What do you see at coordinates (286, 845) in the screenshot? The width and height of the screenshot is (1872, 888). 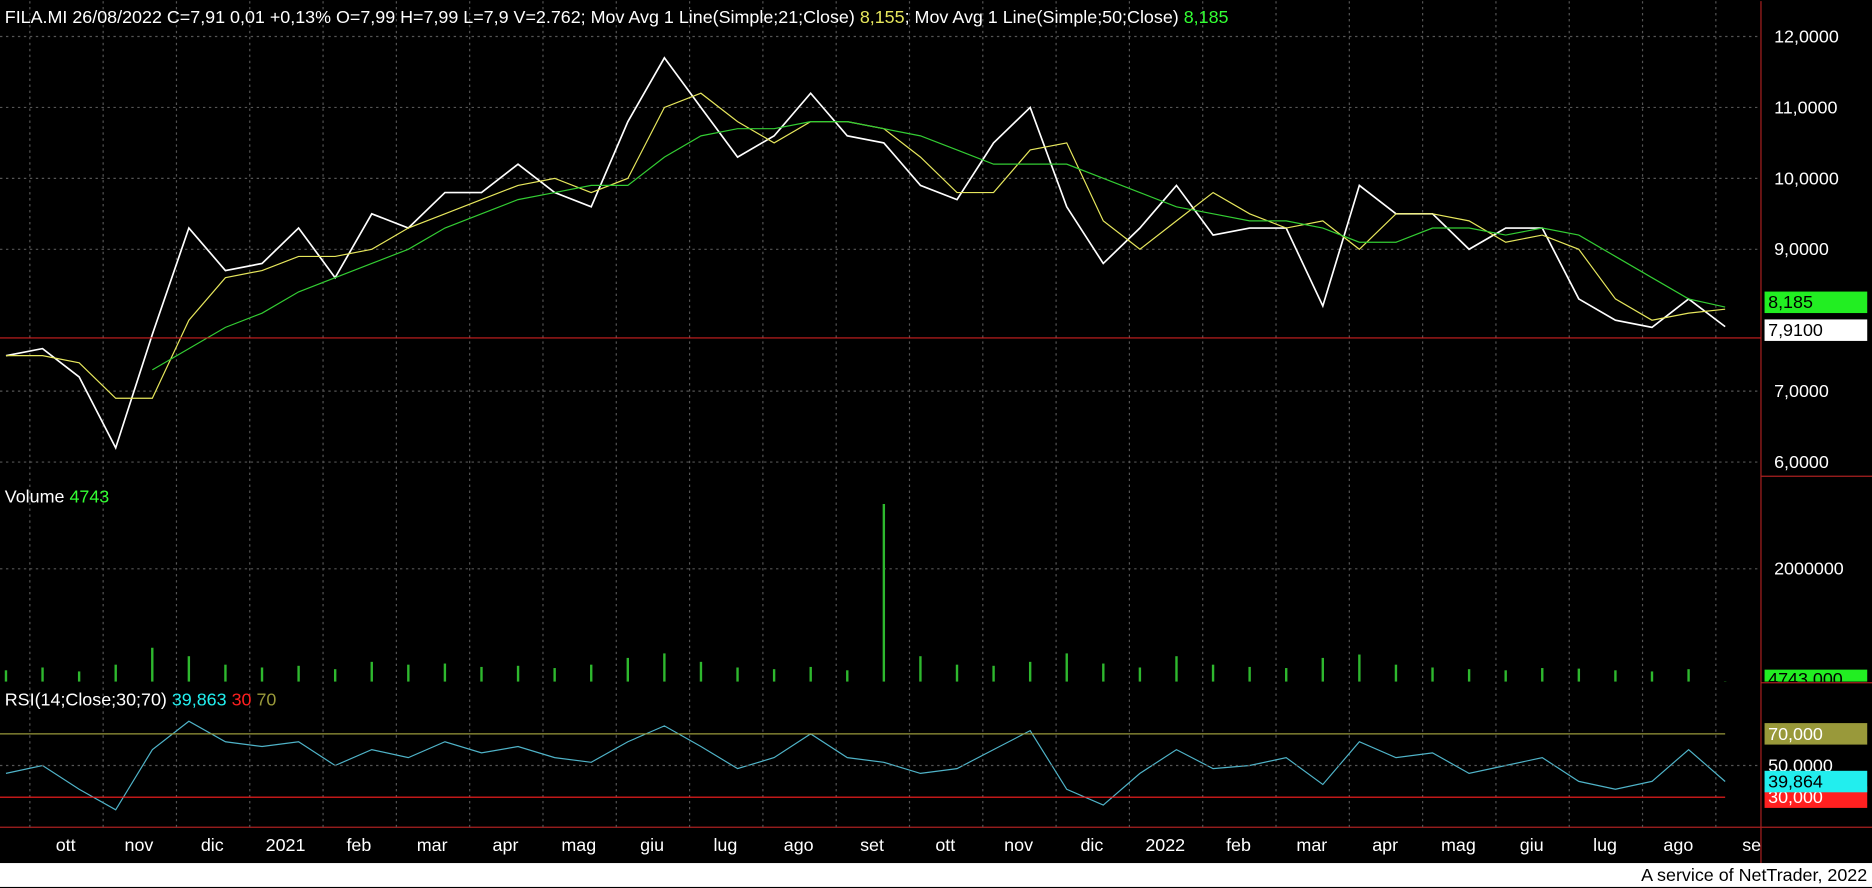 I see `x-tick-label: 2021` at bounding box center [286, 845].